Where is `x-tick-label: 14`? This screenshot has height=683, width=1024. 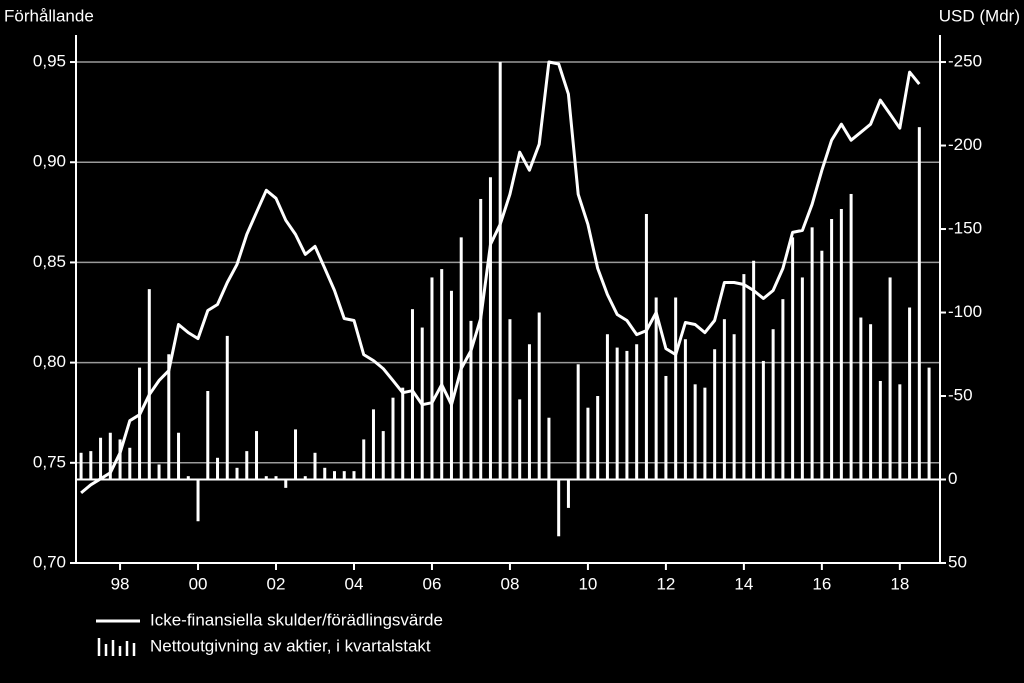
x-tick-label: 14 is located at coordinates (743, 583).